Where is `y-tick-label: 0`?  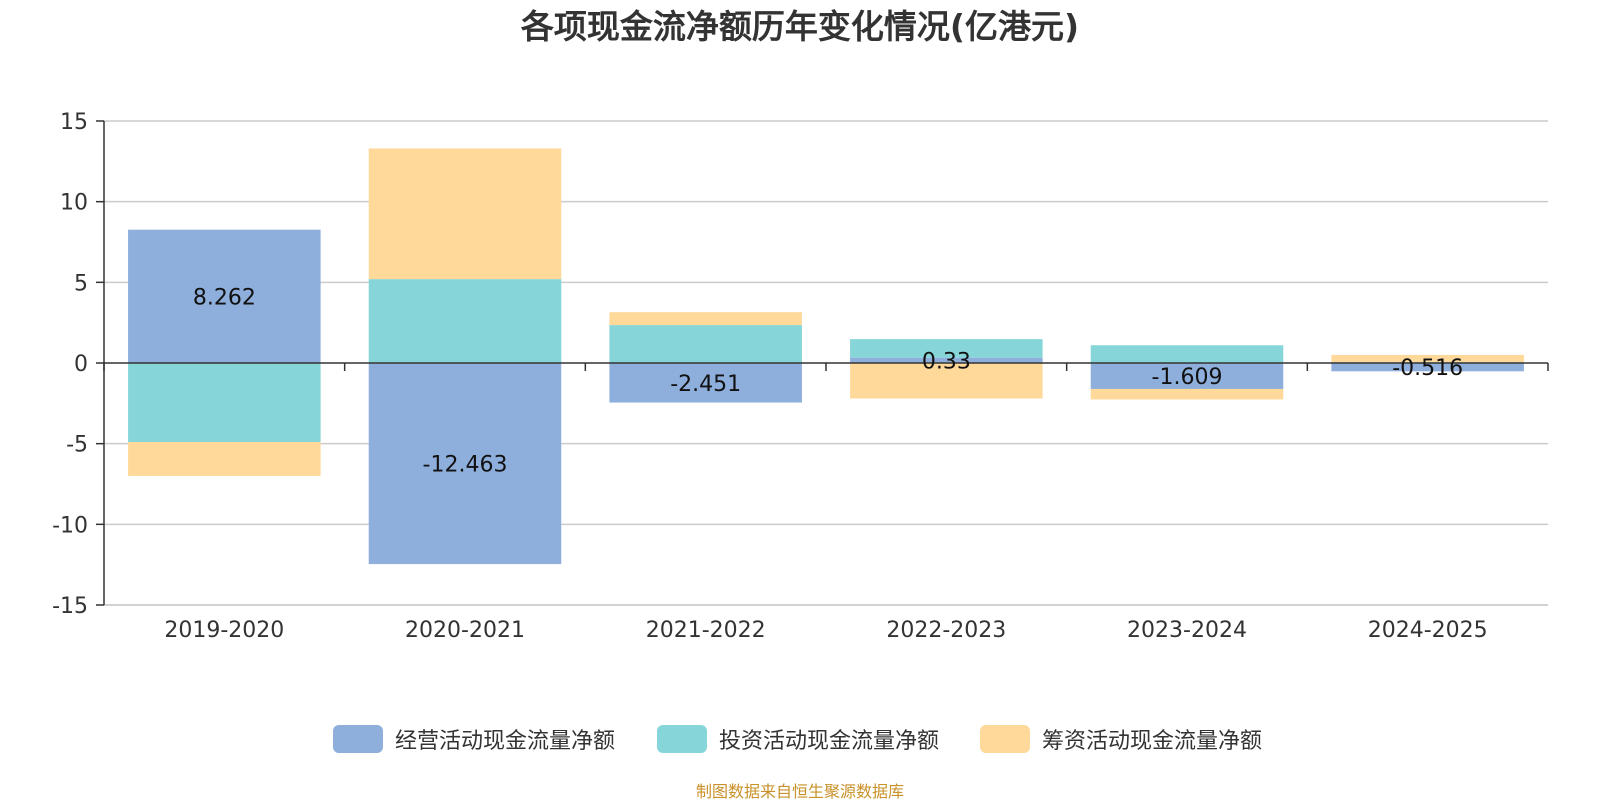 y-tick-label: 0 is located at coordinates (81, 364).